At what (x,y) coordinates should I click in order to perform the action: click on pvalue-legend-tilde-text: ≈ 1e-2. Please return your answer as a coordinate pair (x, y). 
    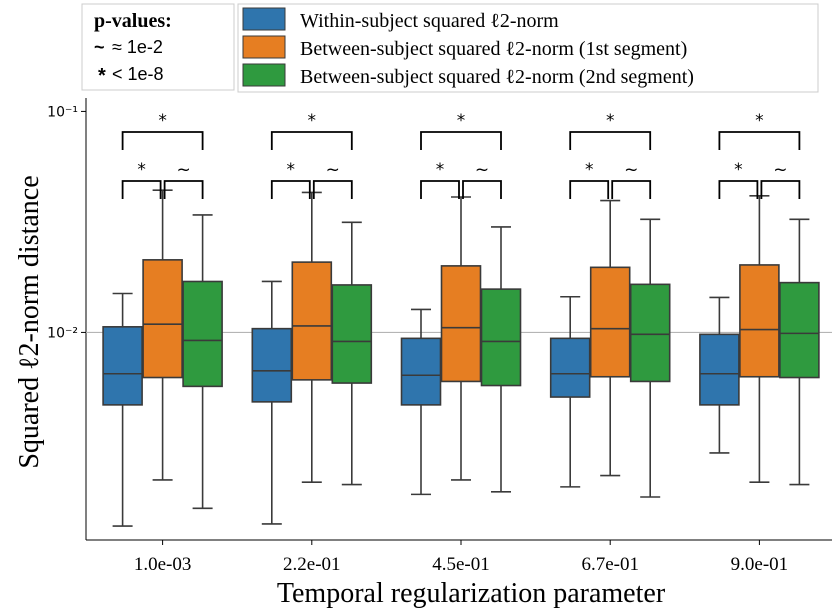
    Looking at the image, I should click on (137, 47).